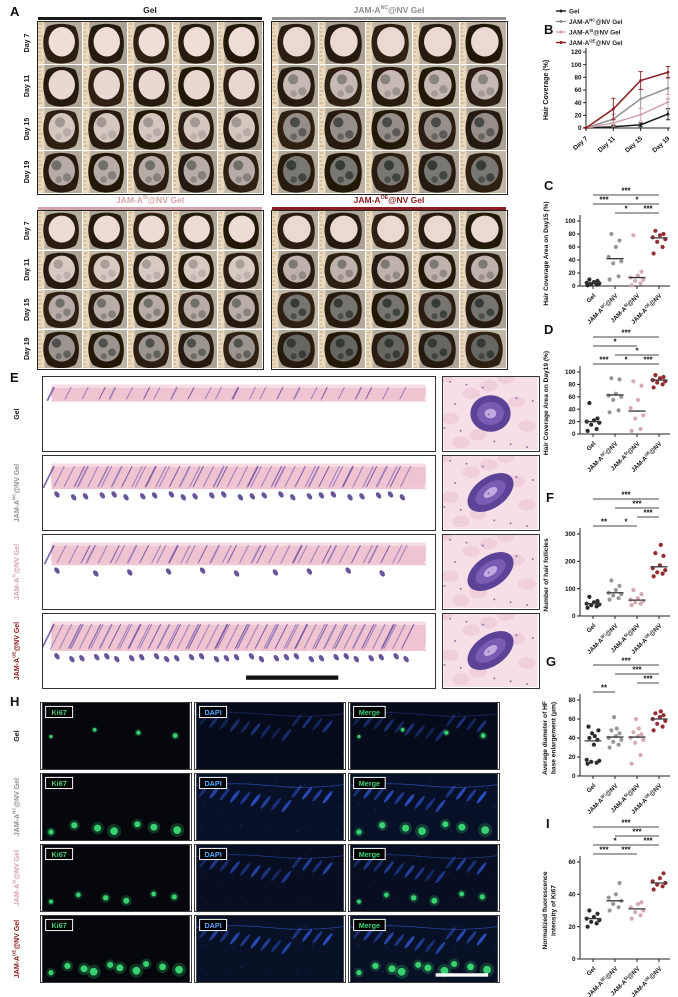  I want to click on histology-image-gel, so click(239, 414).